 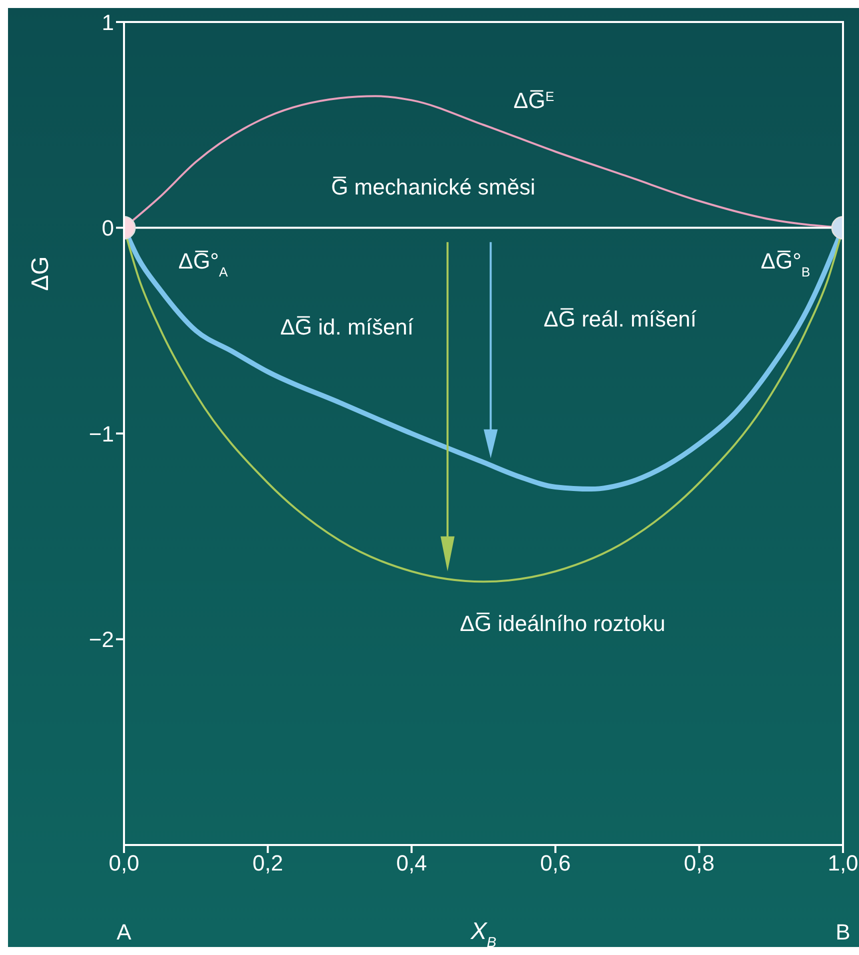 I want to click on y-axis-title: ΔG, so click(x=40, y=273).